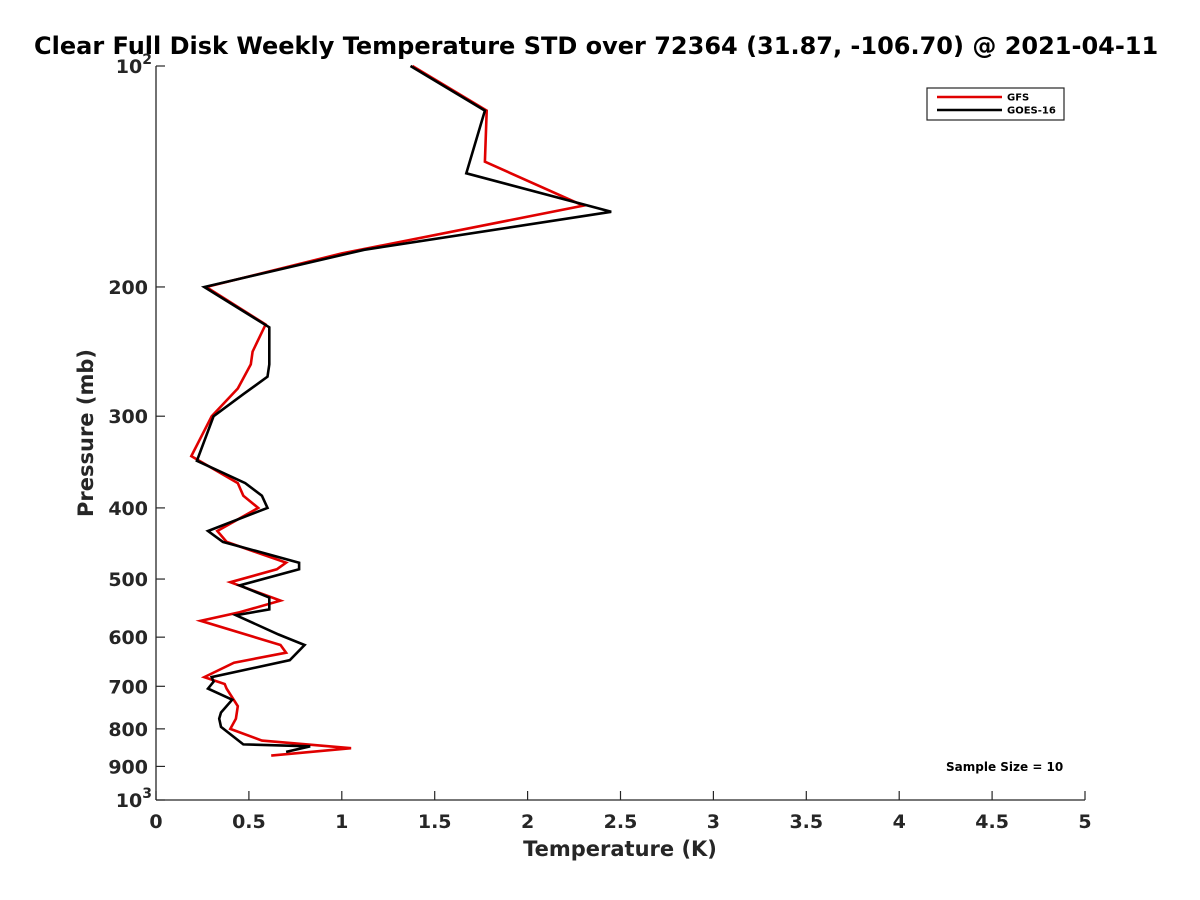 The image size is (1200, 900). What do you see at coordinates (86, 433) in the screenshot?
I see `y-axis-label: Pressure (mb)` at bounding box center [86, 433].